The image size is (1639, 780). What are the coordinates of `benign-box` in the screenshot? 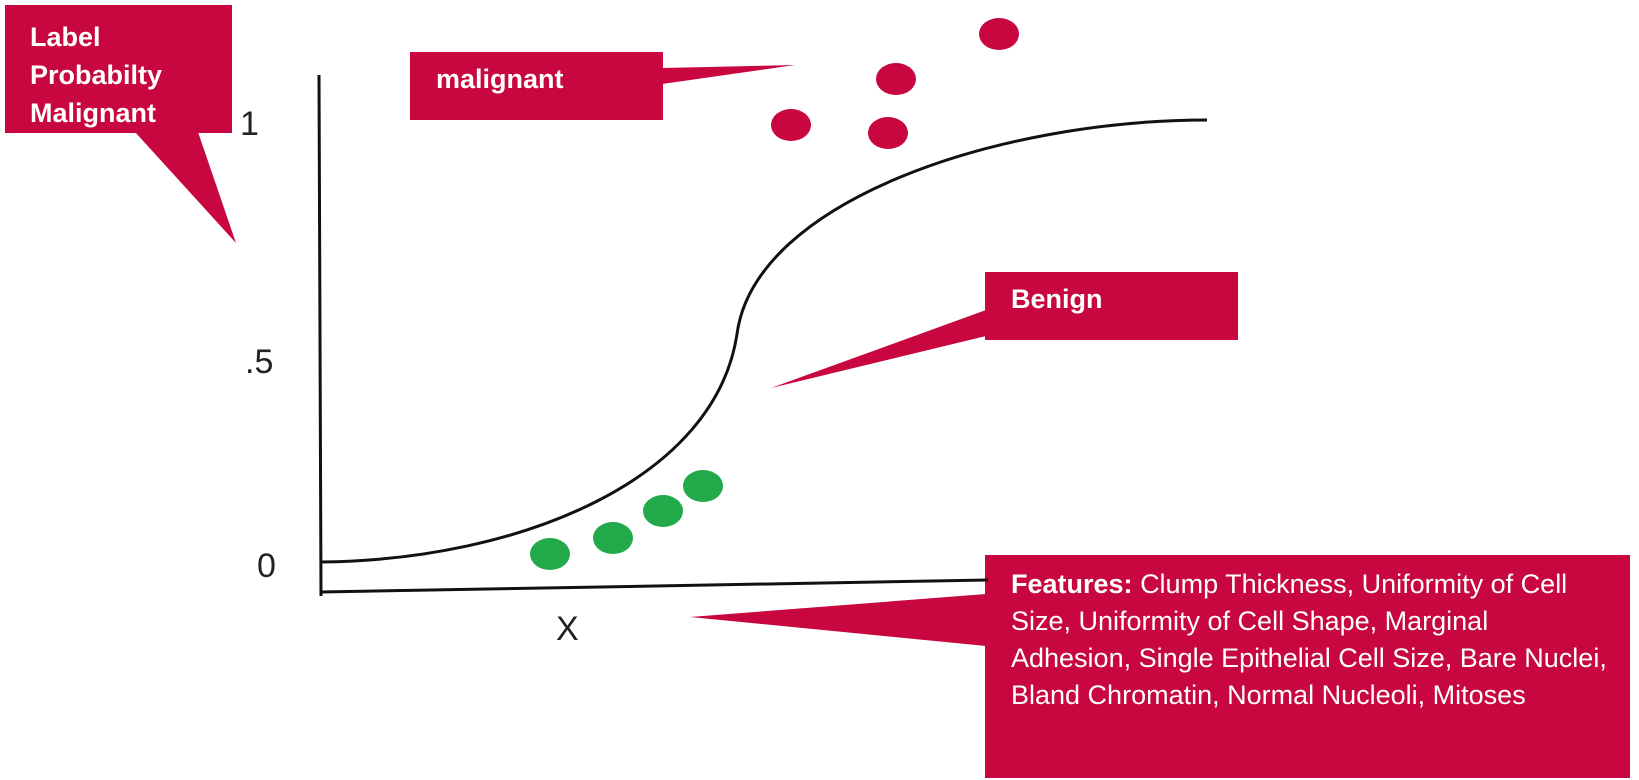 It's located at (1111, 306).